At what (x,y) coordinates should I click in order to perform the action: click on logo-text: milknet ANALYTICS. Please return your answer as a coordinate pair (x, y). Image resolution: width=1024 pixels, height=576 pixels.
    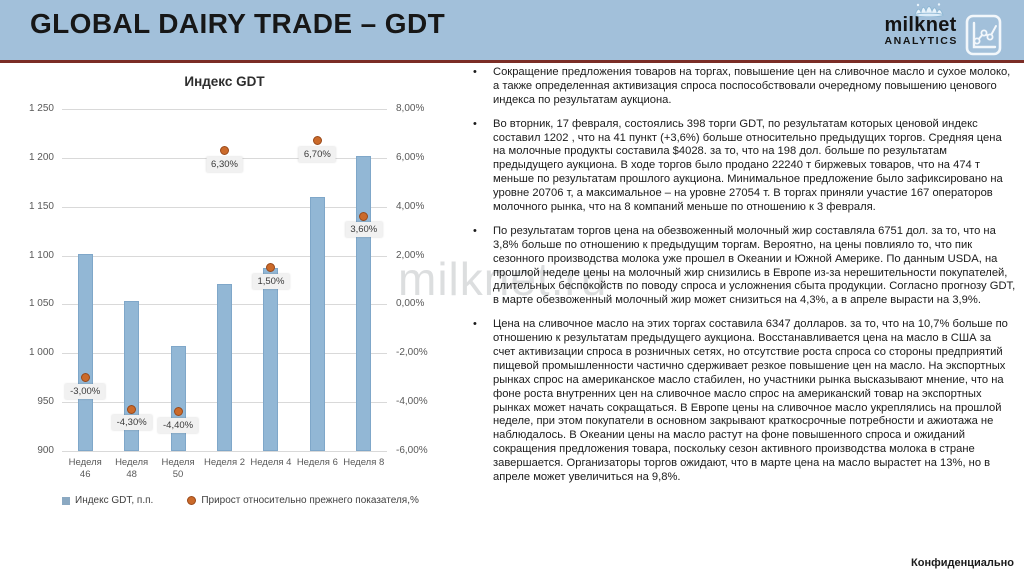
    Looking at the image, I should click on (921, 24).